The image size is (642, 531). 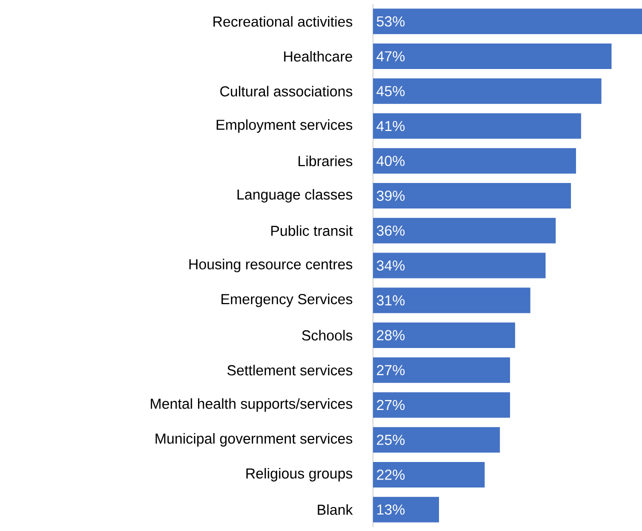 I want to click on data-label: 13%, so click(x=391, y=509).